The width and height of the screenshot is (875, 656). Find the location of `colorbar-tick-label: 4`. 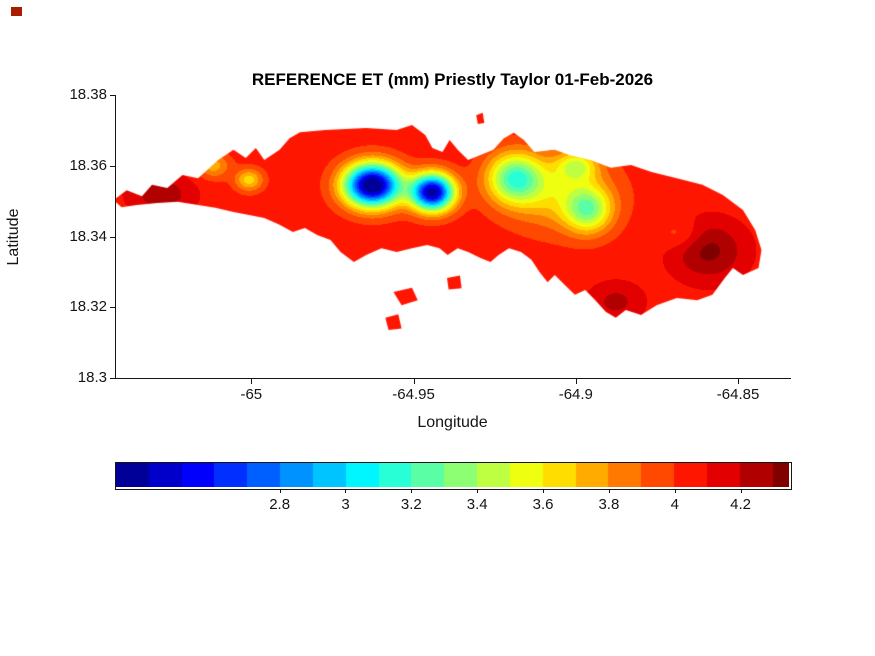

colorbar-tick-label: 4 is located at coordinates (674, 504).